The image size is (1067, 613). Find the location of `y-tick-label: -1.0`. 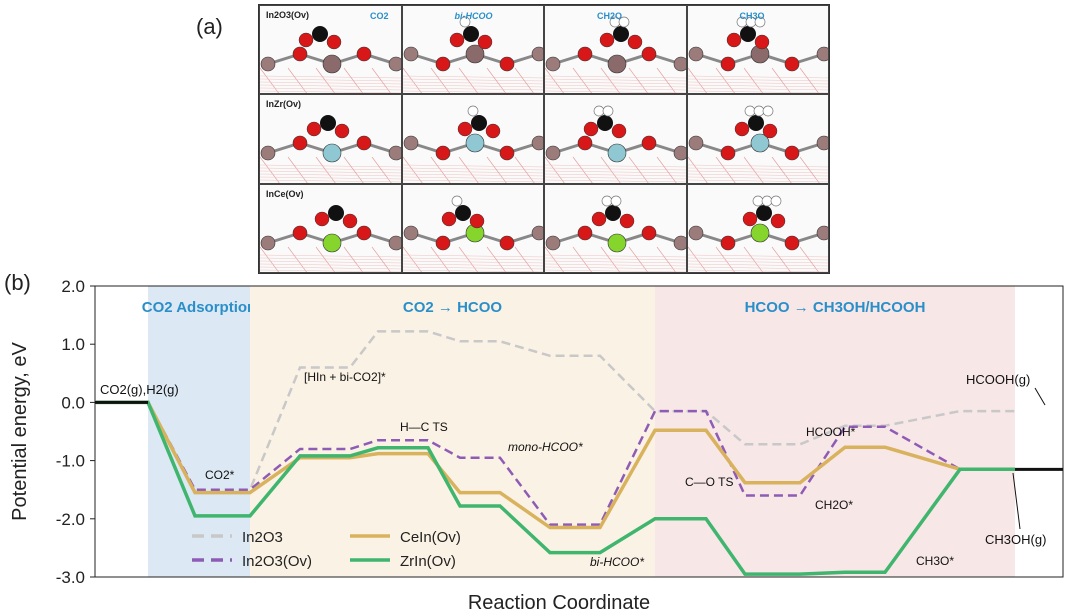

y-tick-label: -1.0 is located at coordinates (70, 461).